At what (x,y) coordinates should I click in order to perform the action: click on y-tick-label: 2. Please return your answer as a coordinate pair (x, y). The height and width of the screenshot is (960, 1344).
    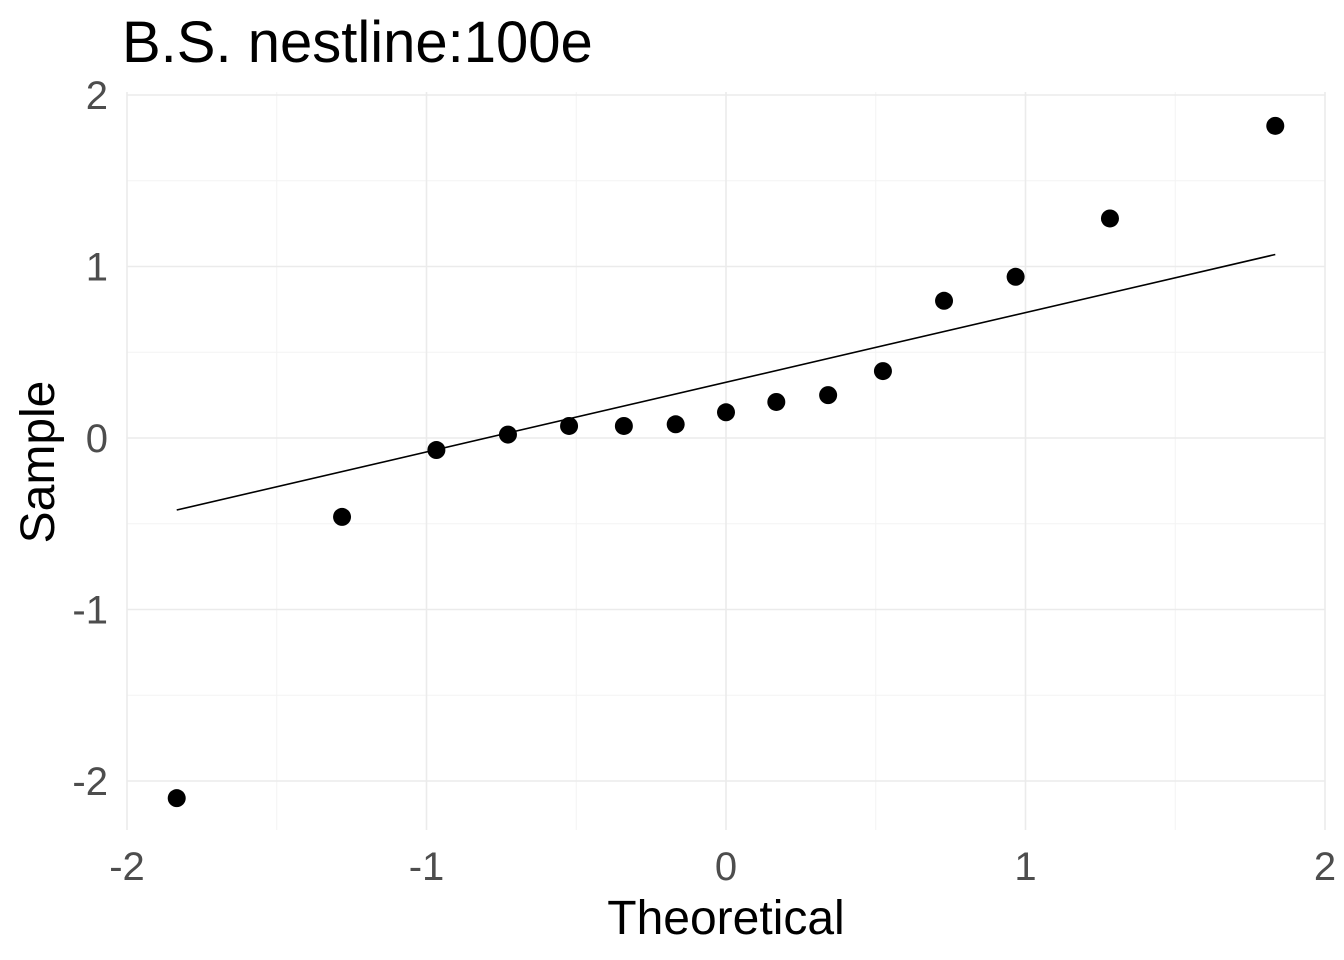
    Looking at the image, I should click on (97, 96).